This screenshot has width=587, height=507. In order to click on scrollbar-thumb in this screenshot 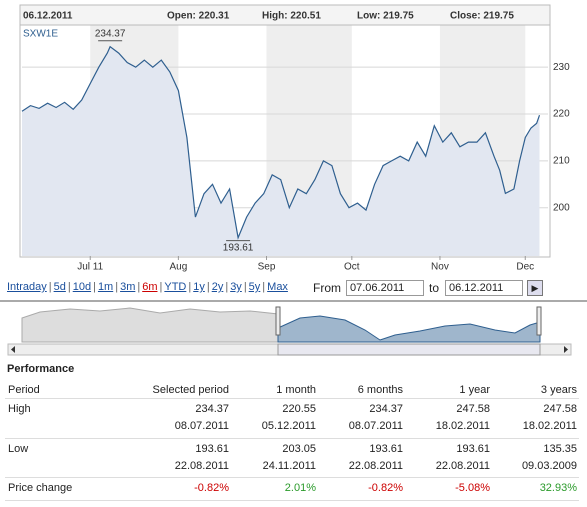, I will do `click(409, 349)`.